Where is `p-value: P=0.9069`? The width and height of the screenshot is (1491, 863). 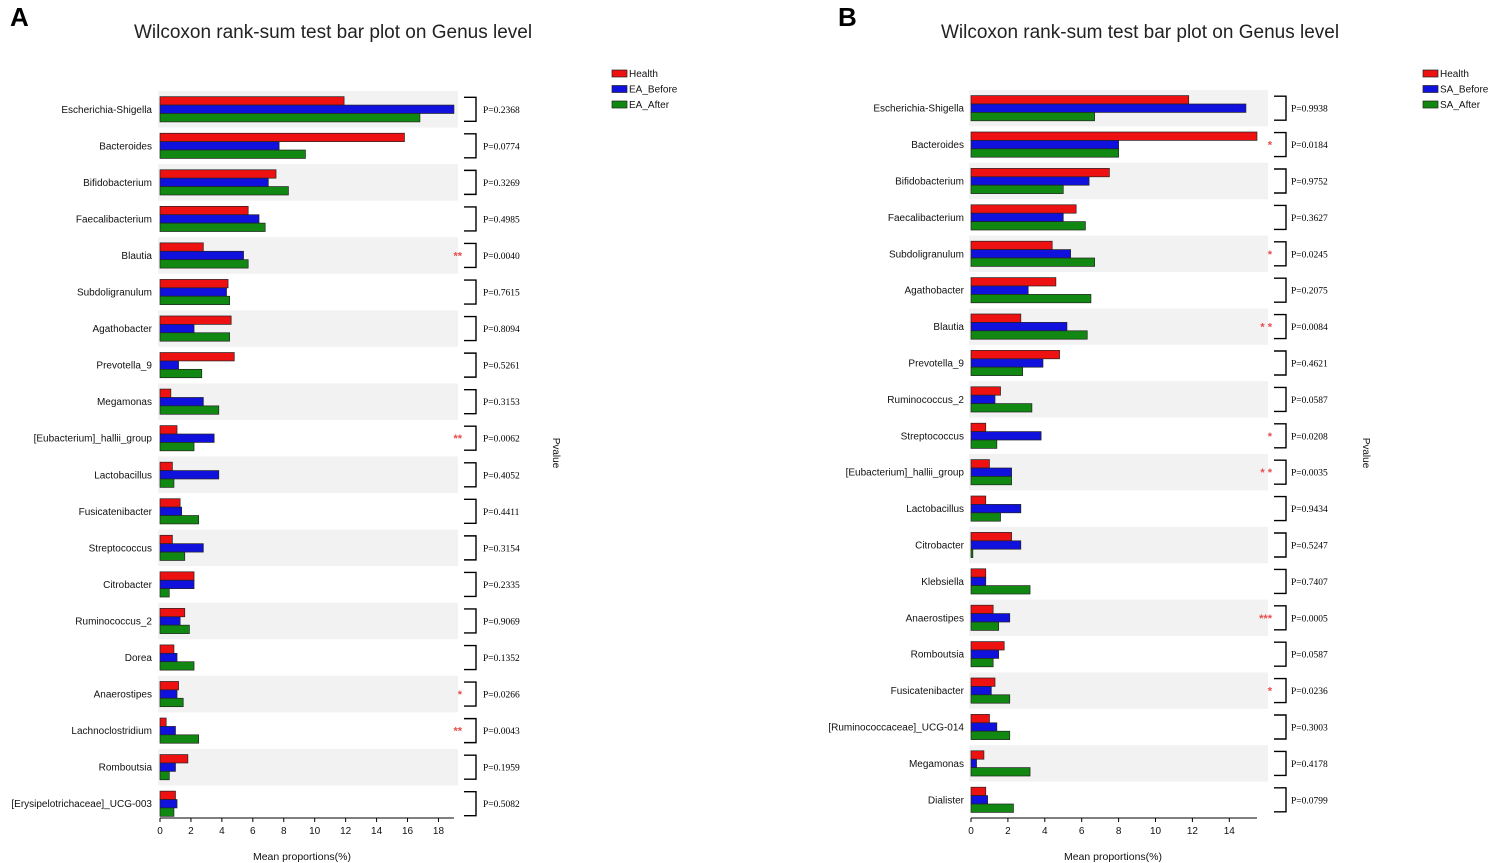
p-value: P=0.9069 is located at coordinates (501, 622).